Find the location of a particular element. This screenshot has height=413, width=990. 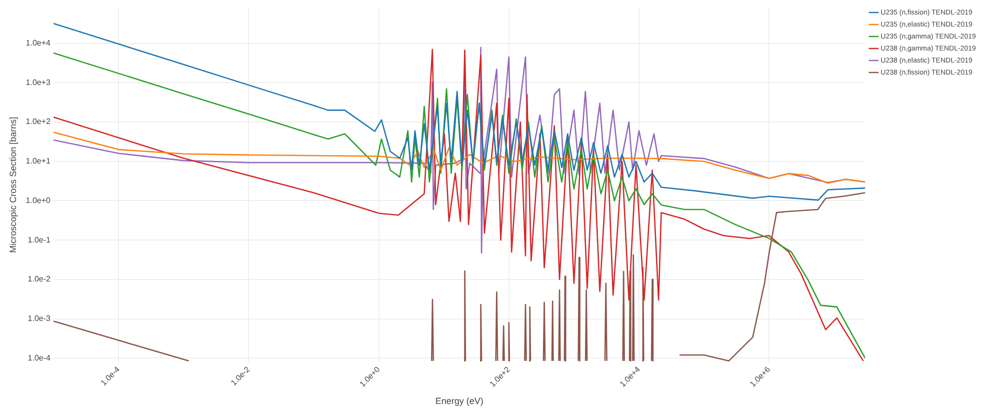

y-tick-label: 1.0e-1 is located at coordinates (40, 239).